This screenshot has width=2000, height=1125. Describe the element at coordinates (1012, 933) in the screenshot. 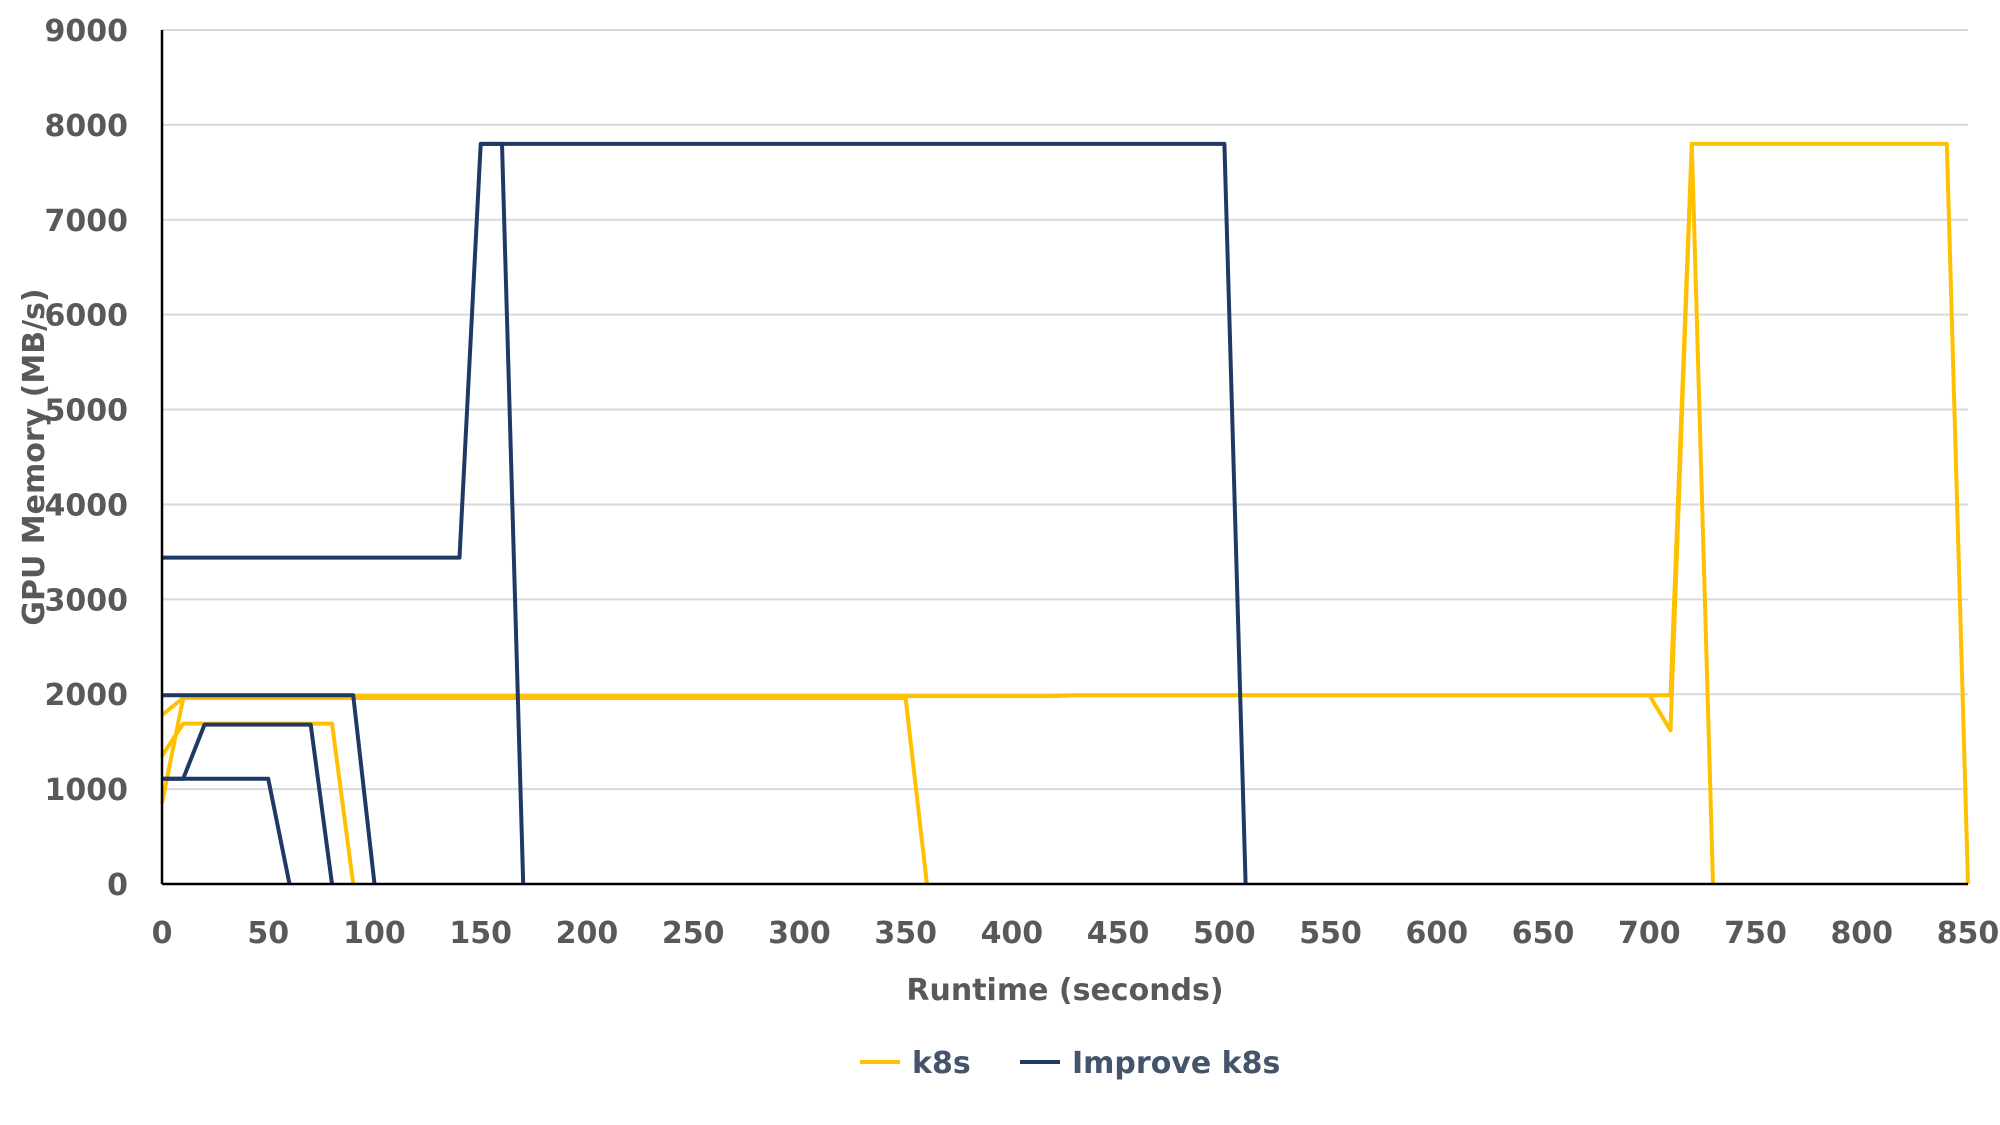

I see `x-tick-label: 400` at that location.